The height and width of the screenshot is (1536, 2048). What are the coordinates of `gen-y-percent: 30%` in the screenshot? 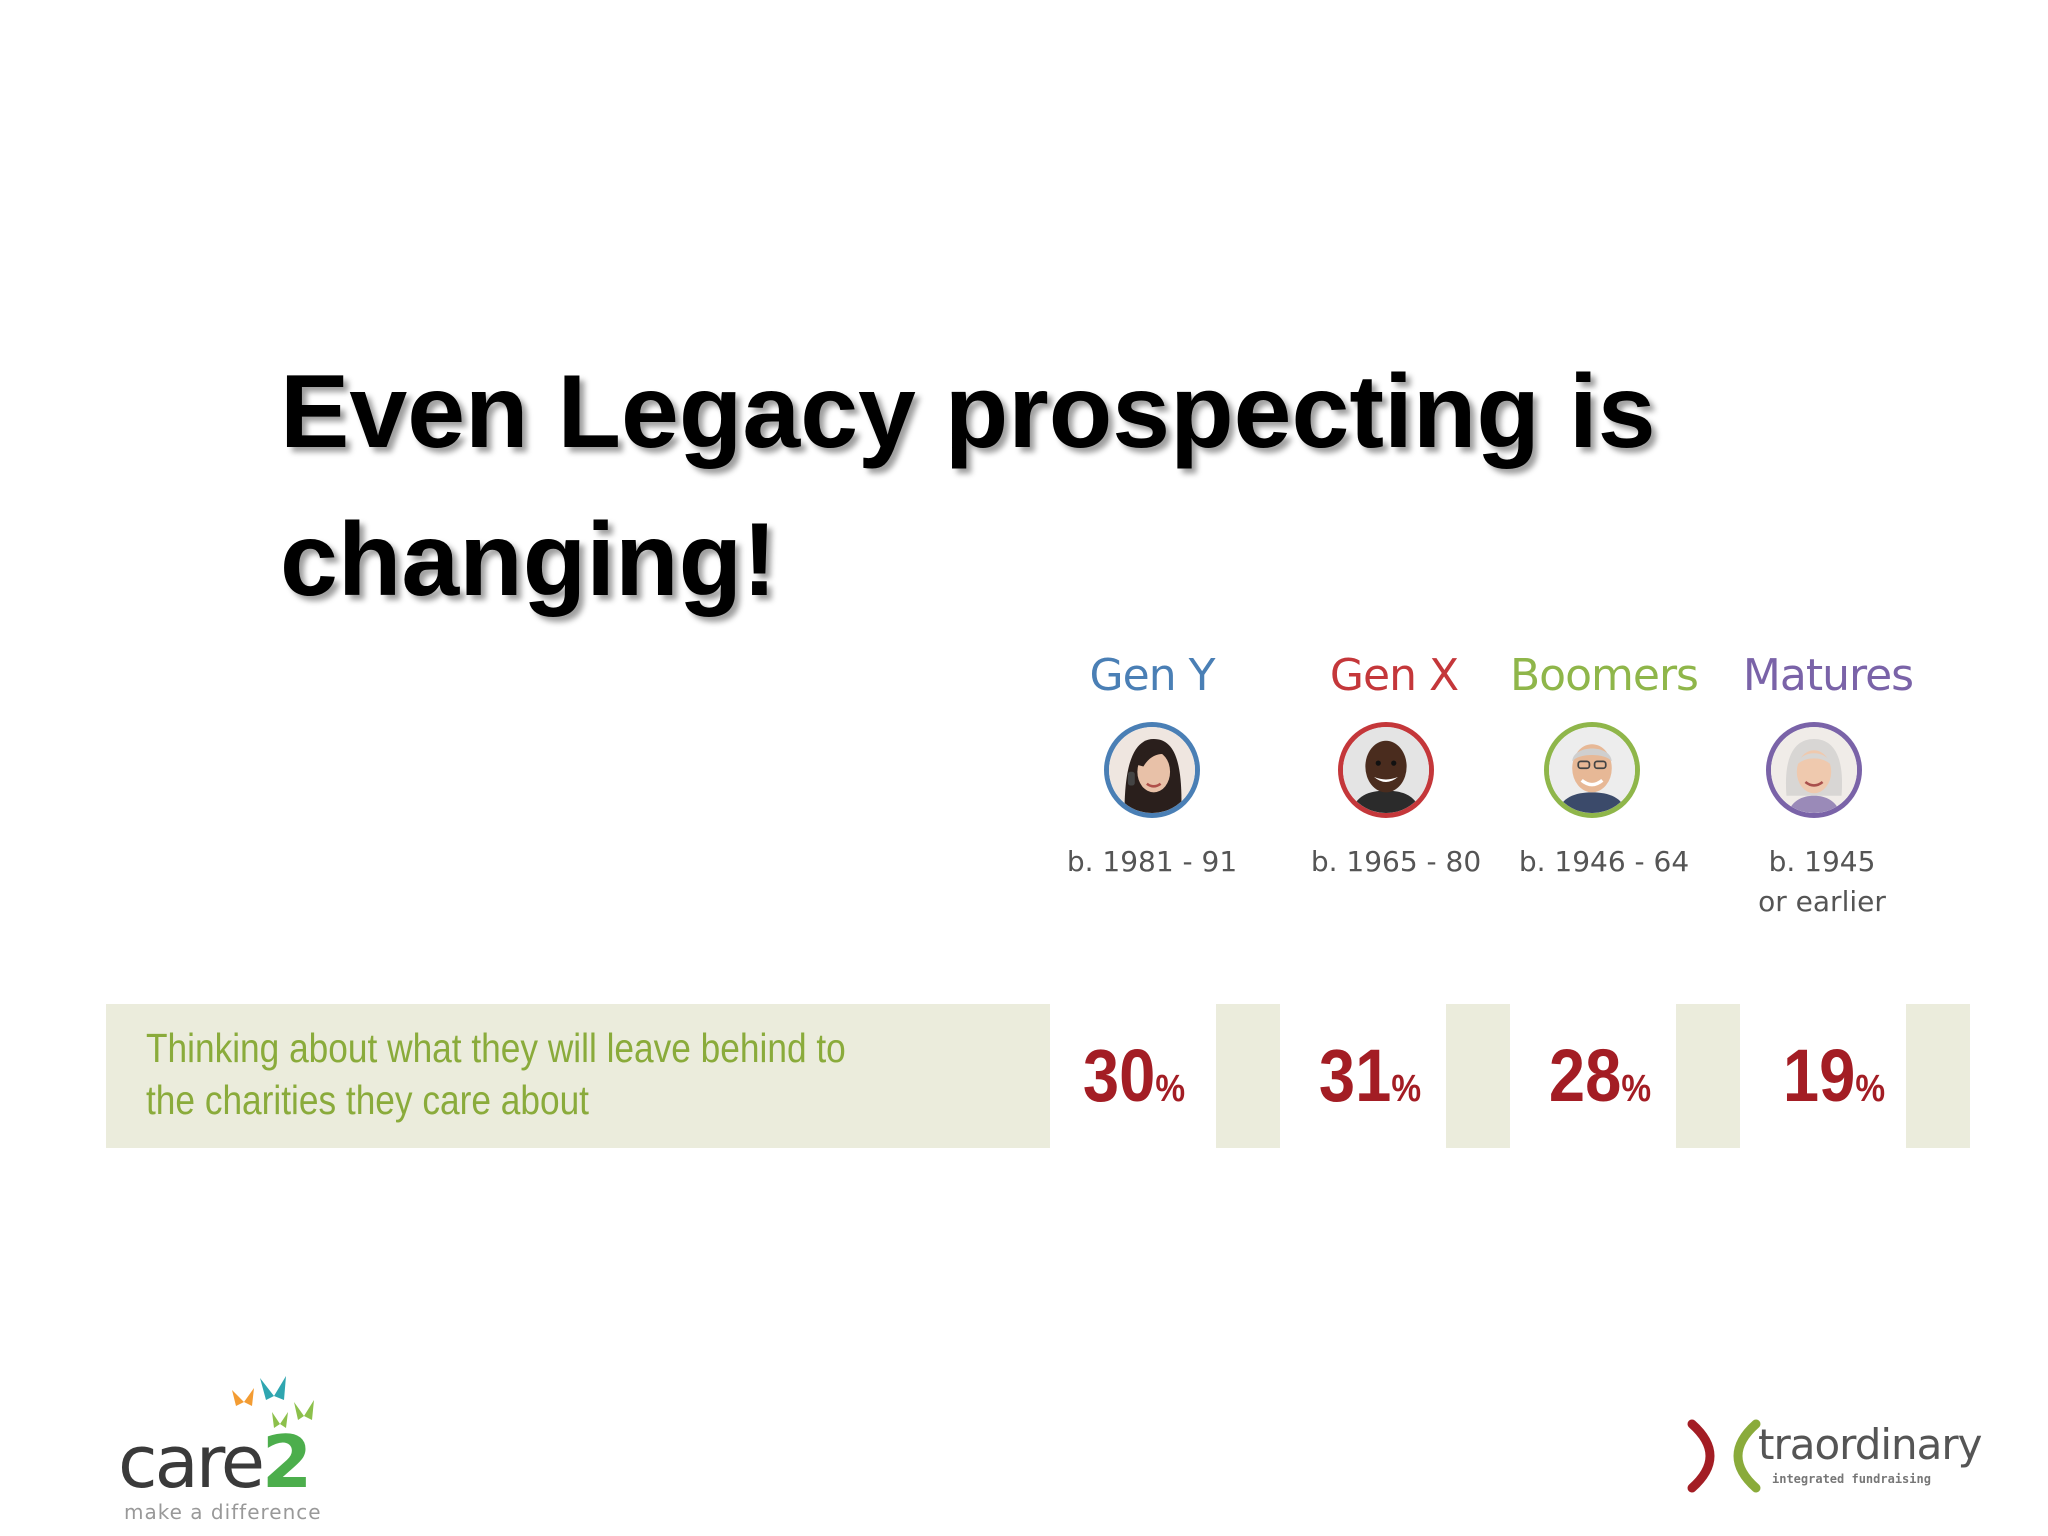 It's located at (1134, 1082).